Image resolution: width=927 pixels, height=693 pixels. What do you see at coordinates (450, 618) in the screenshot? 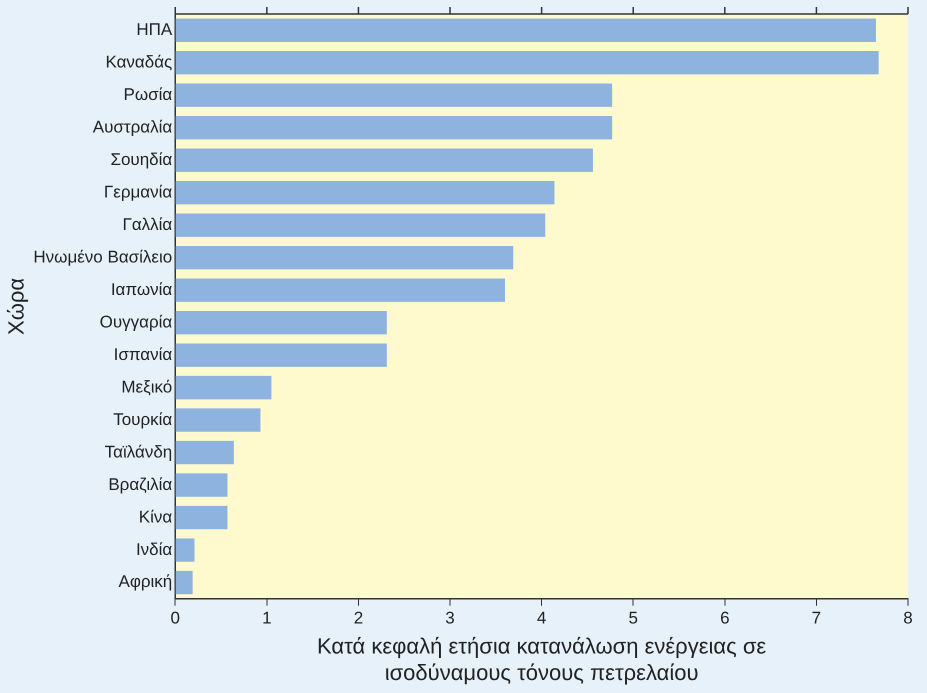
I see `x-tick-label: 3` at bounding box center [450, 618].